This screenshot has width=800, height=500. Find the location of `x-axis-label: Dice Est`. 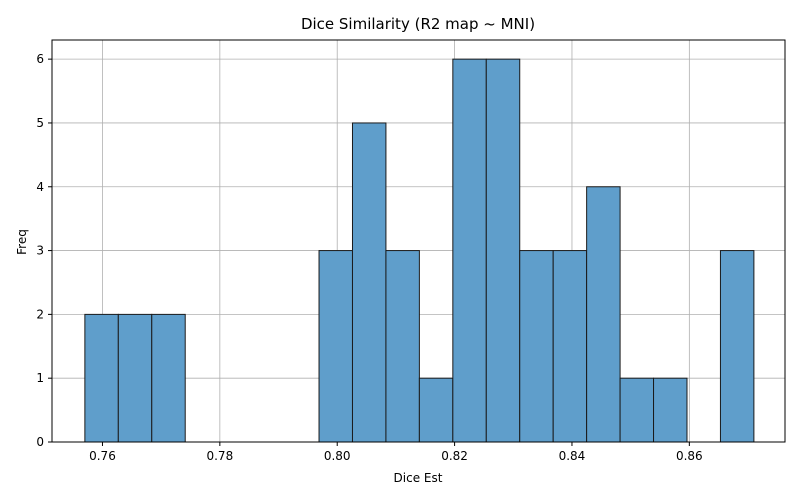

x-axis-label: Dice Est is located at coordinates (418, 478).